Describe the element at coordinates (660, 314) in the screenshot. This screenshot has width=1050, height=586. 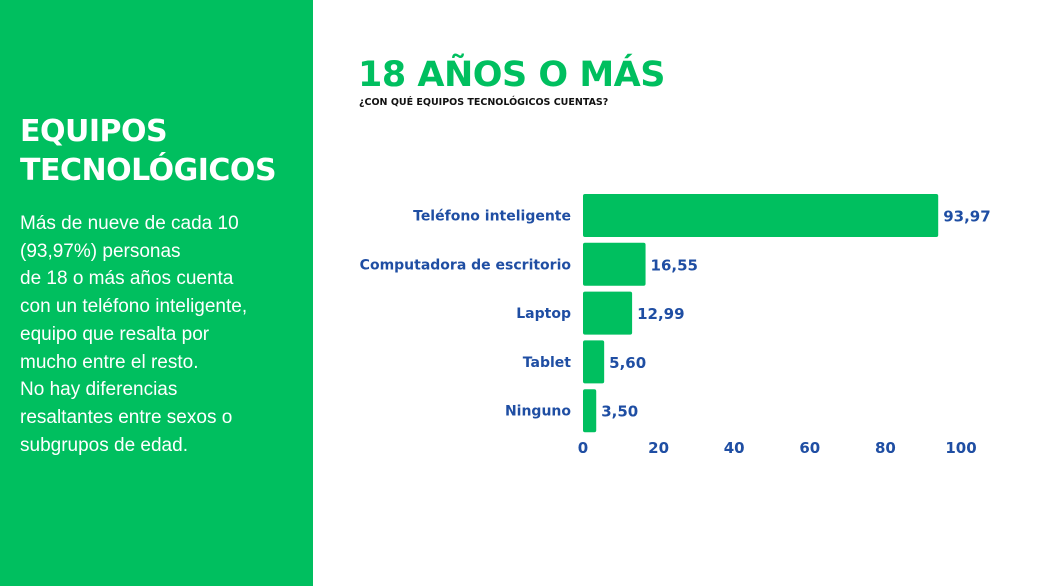
I see `value-label: 12,99` at that location.